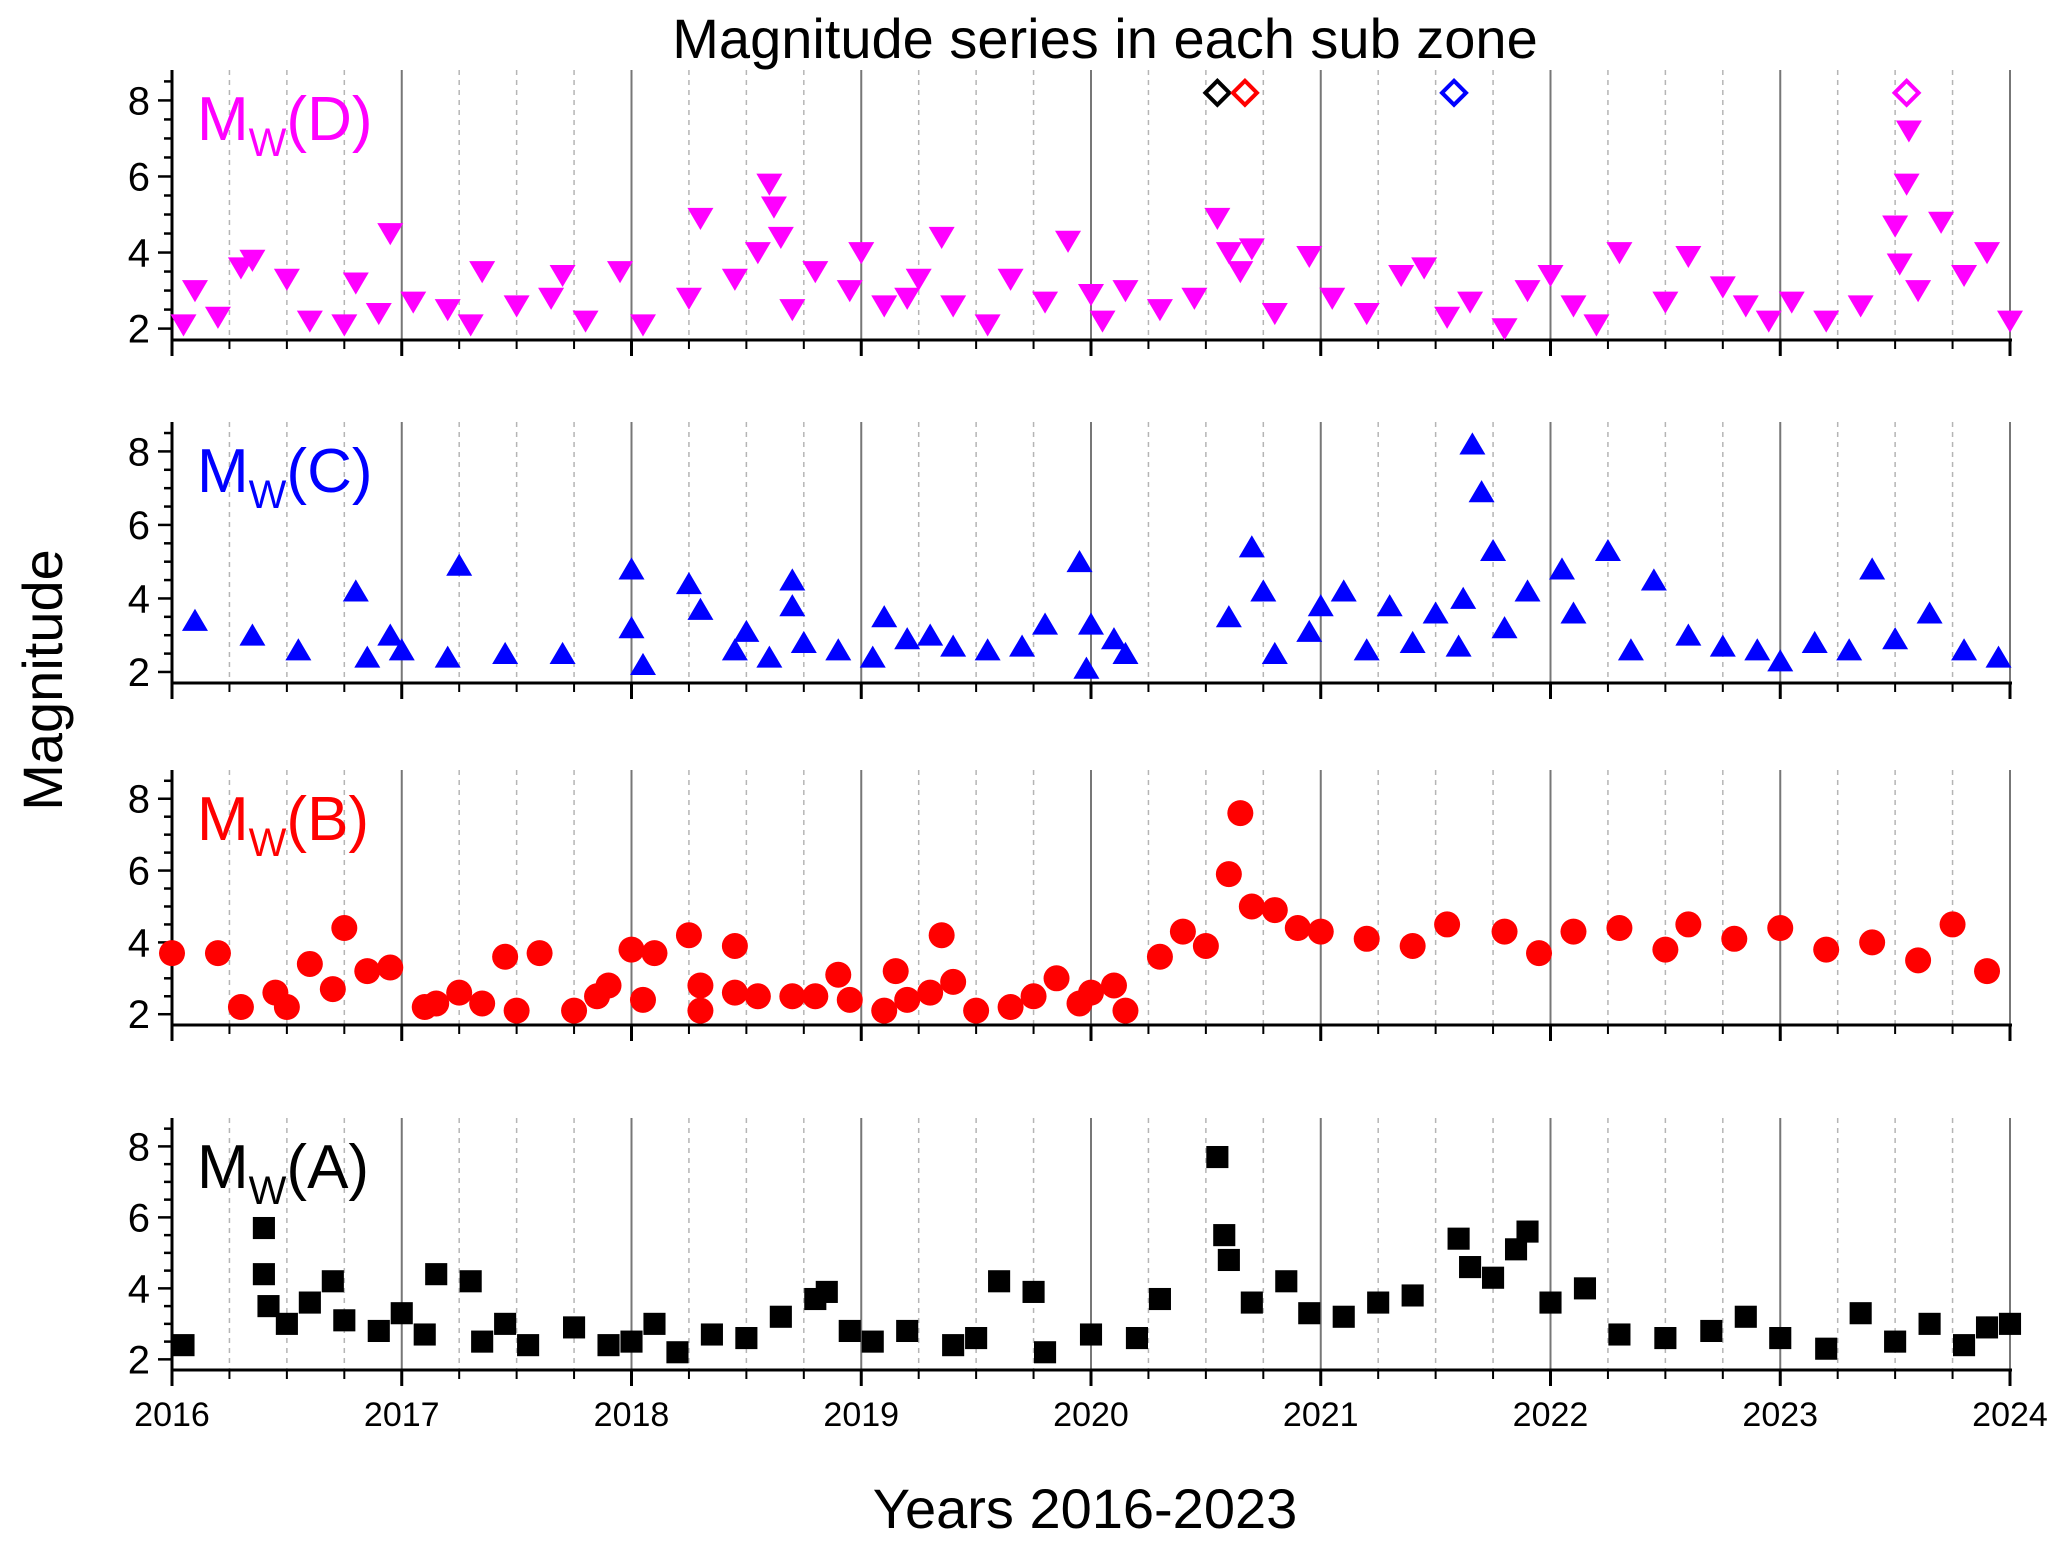 This screenshot has height=1558, width=2067. Describe the element at coordinates (402, 1415) in the screenshot. I see `x-tick-label: 2017` at that location.